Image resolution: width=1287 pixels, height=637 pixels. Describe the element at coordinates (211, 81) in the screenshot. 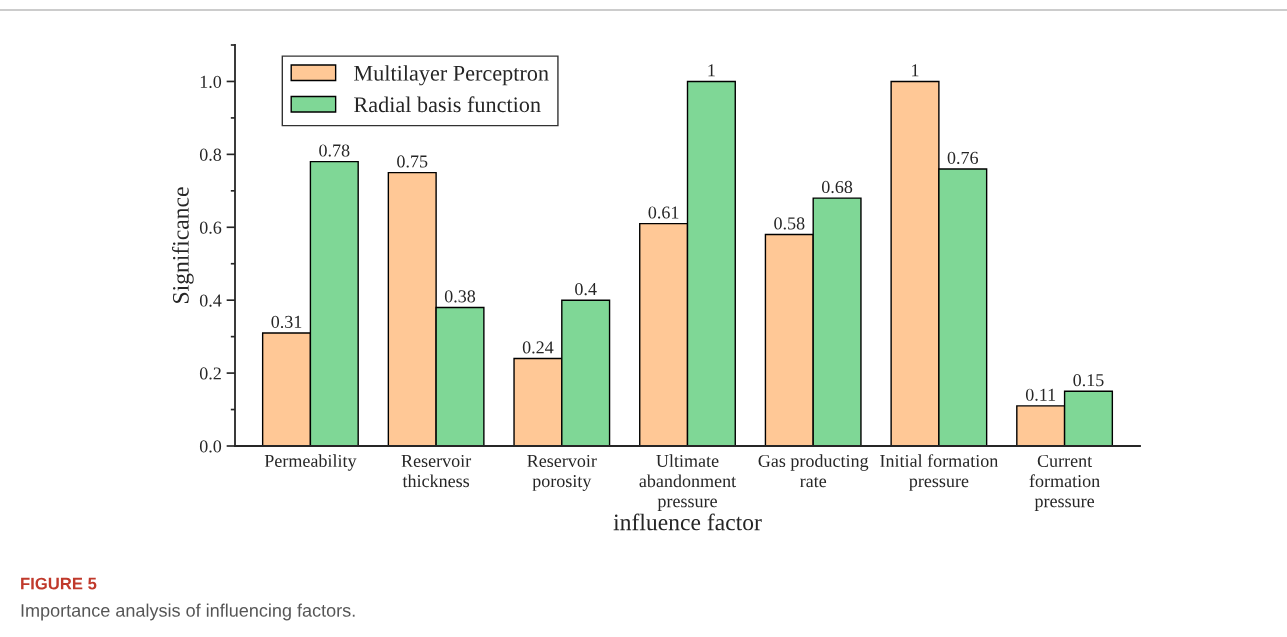

I see `y-tick-label: 1.0` at that location.